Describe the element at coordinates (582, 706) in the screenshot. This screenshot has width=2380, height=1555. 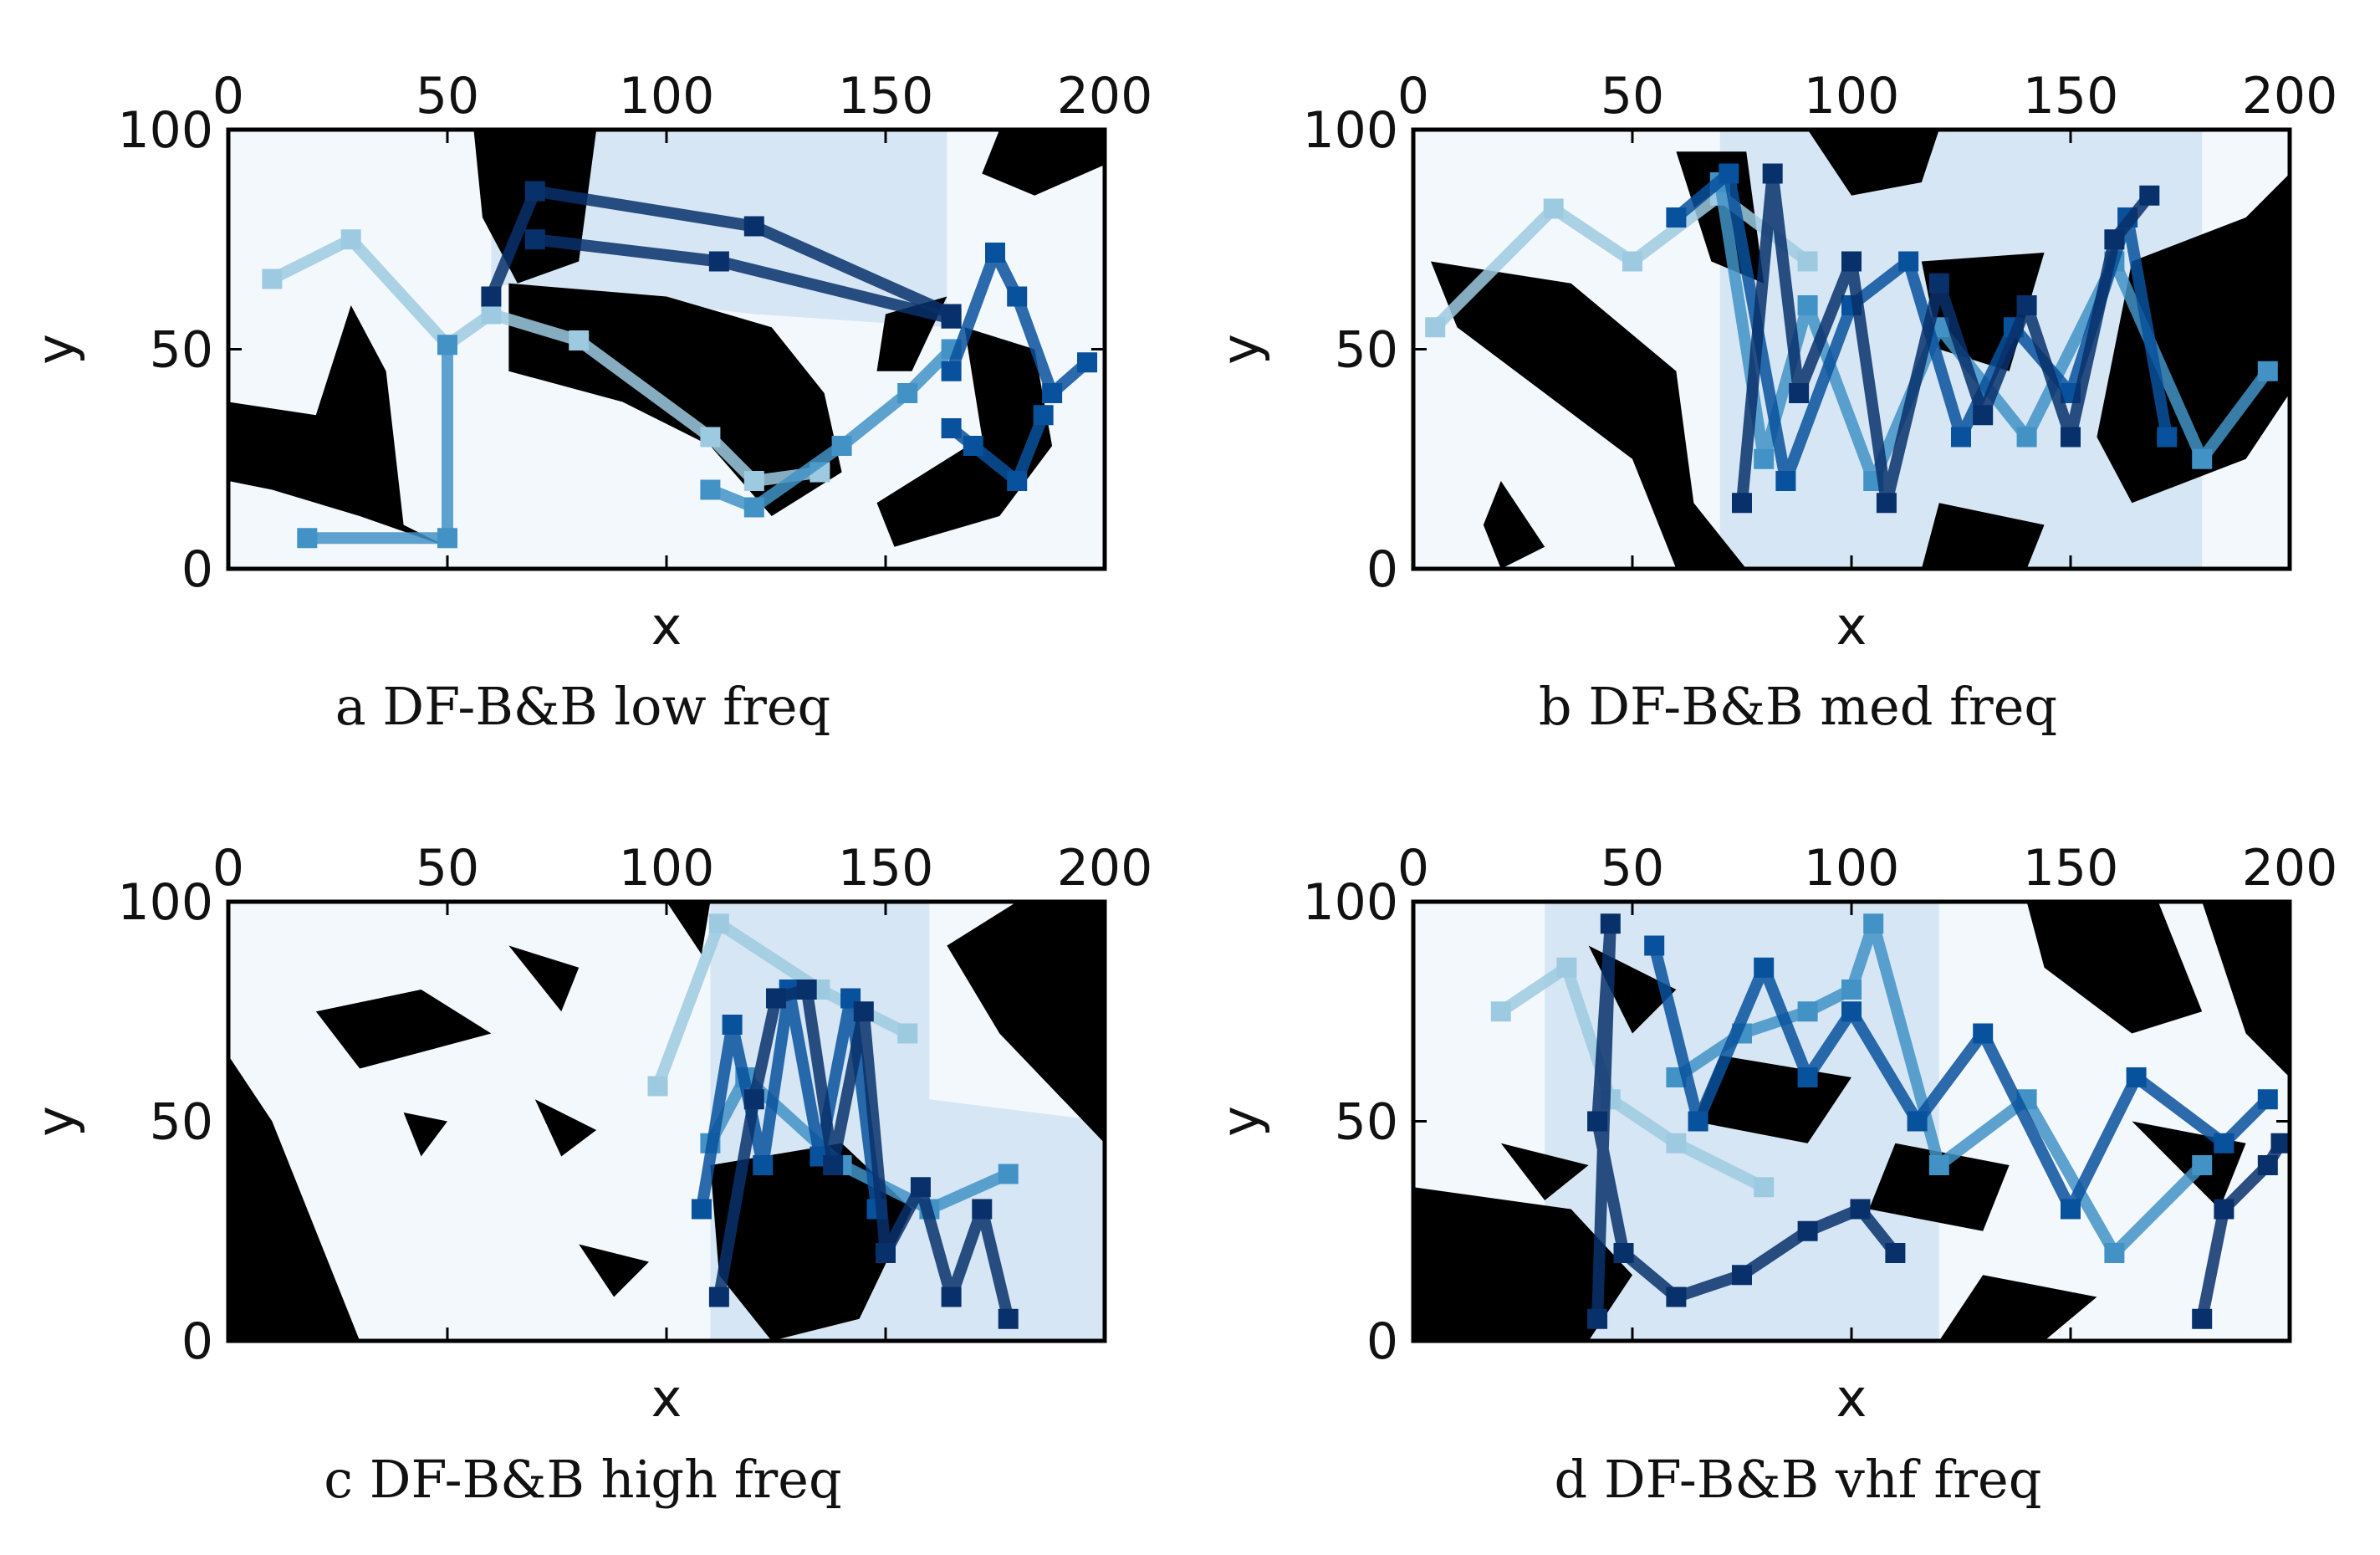
I see `caption-a: a DF-B&B low freq` at that location.